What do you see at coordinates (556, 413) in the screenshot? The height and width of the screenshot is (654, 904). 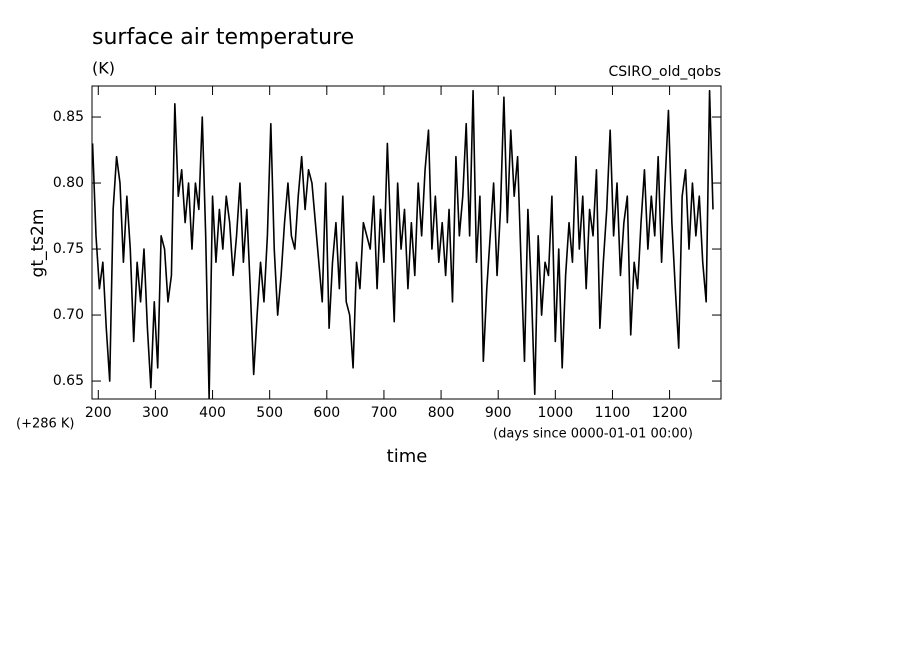 I see `x-tick-label: 1000` at bounding box center [556, 413].